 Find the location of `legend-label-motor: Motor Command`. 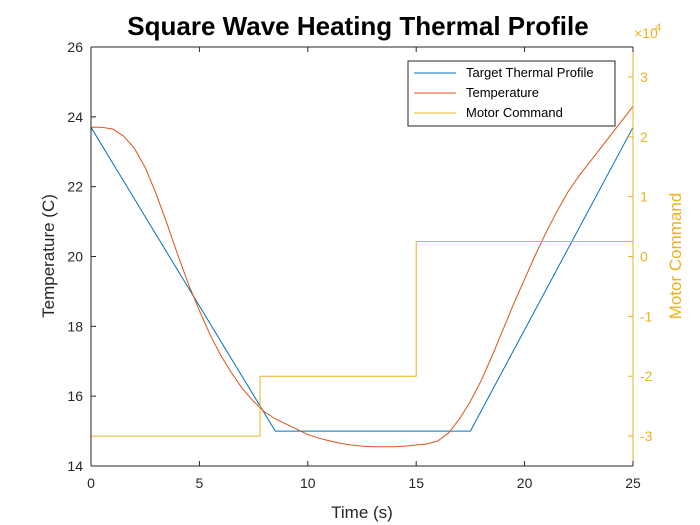

legend-label-motor: Motor Command is located at coordinates (514, 112).